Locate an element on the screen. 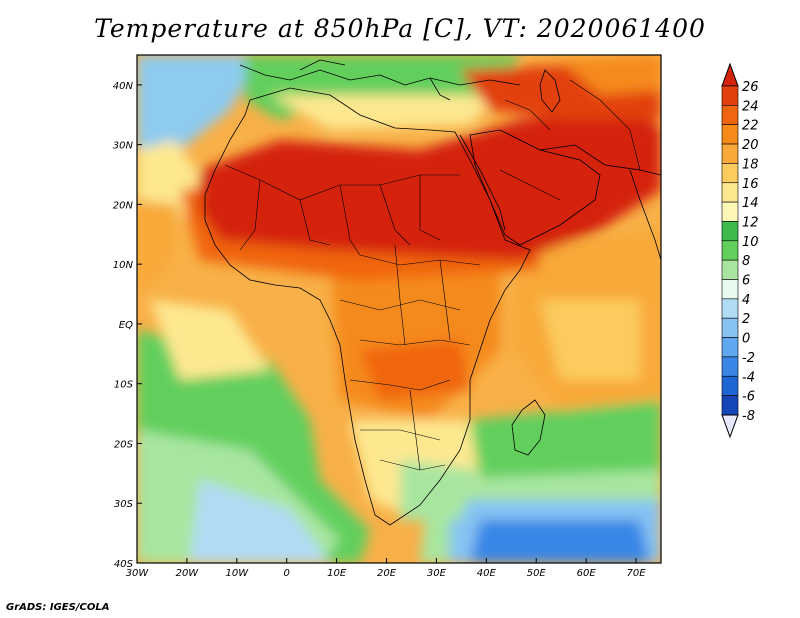 The height and width of the screenshot is (618, 800). lat-tick-label: 40N is located at coordinates (123, 86).